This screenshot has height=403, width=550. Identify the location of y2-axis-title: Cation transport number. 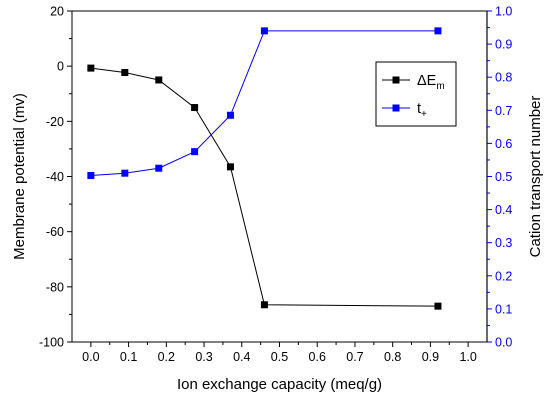
(535, 177).